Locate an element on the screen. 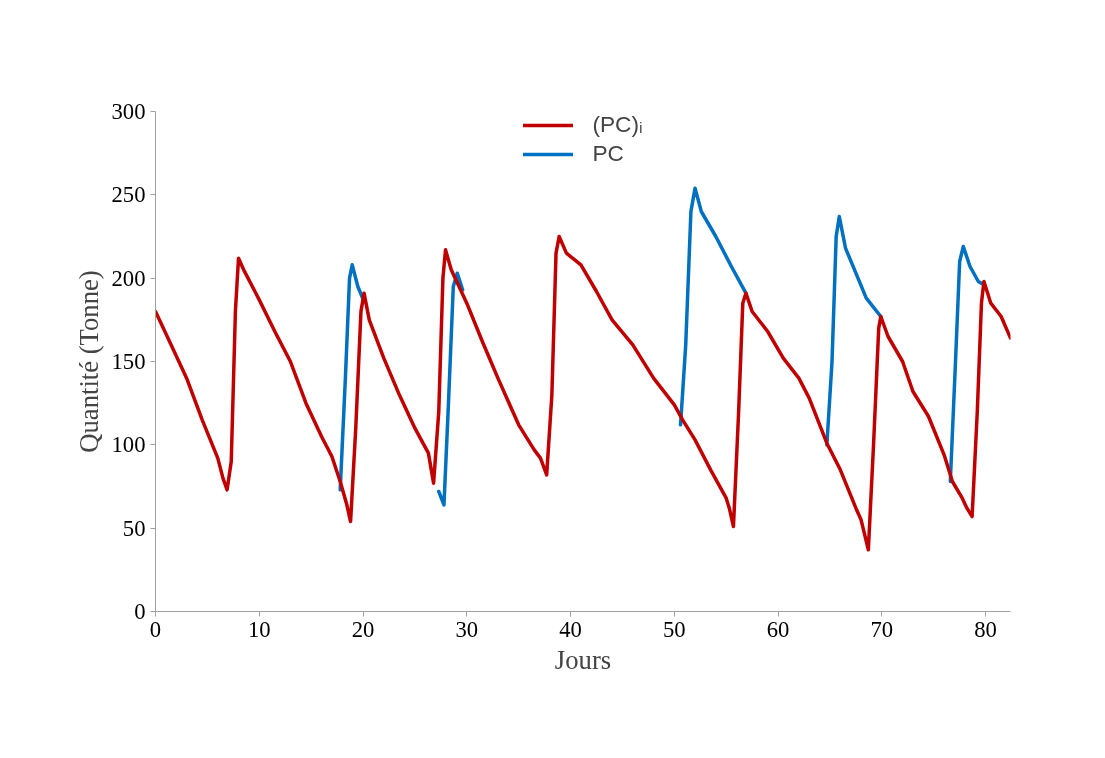  legend-label: PC is located at coordinates (608, 153).